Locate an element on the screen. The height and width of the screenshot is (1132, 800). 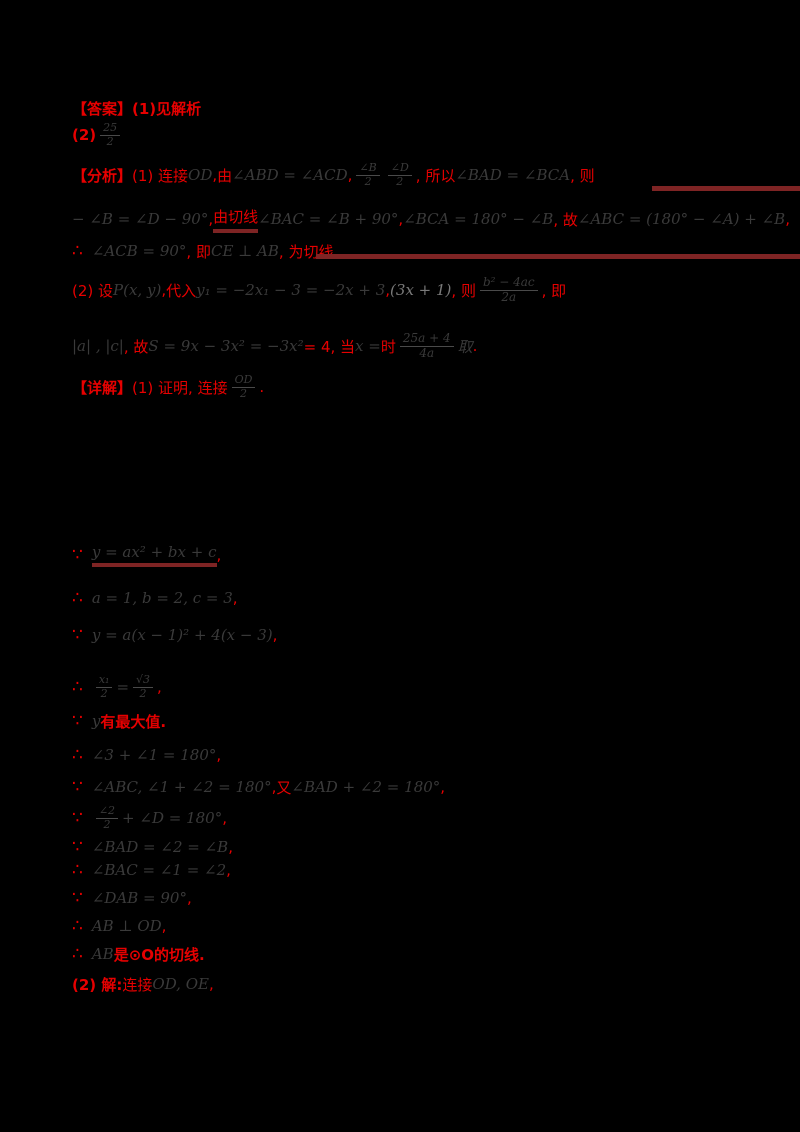
fraction: 25 2 is located at coordinates (110, 134).